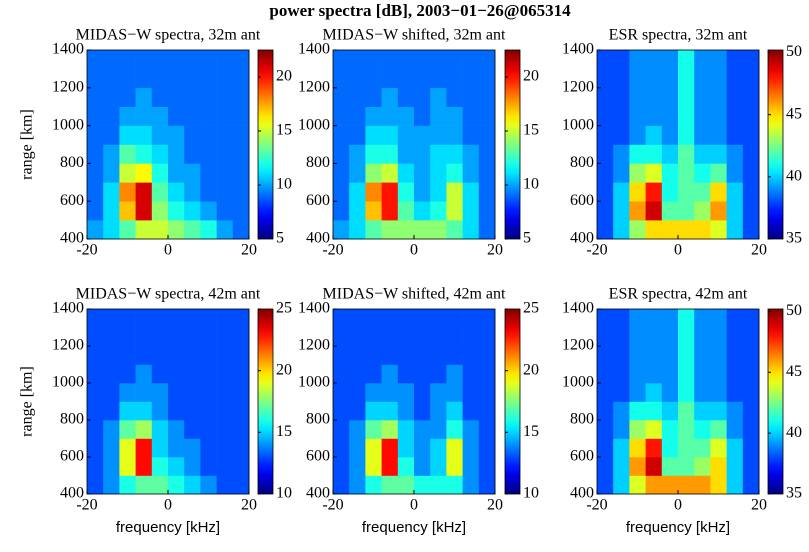 Image resolution: width=809 pixels, height=552 pixels. I want to click on x-tick-label: 0, so click(678, 250).